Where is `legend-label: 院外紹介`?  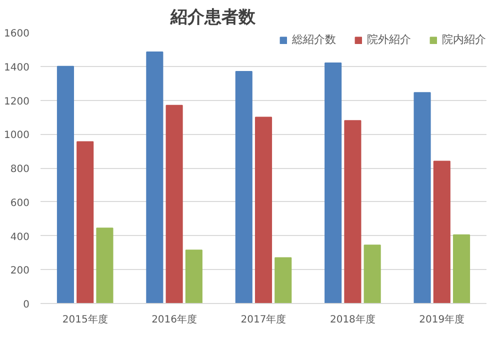
legend-label: 院外紹介 is located at coordinates (389, 39).